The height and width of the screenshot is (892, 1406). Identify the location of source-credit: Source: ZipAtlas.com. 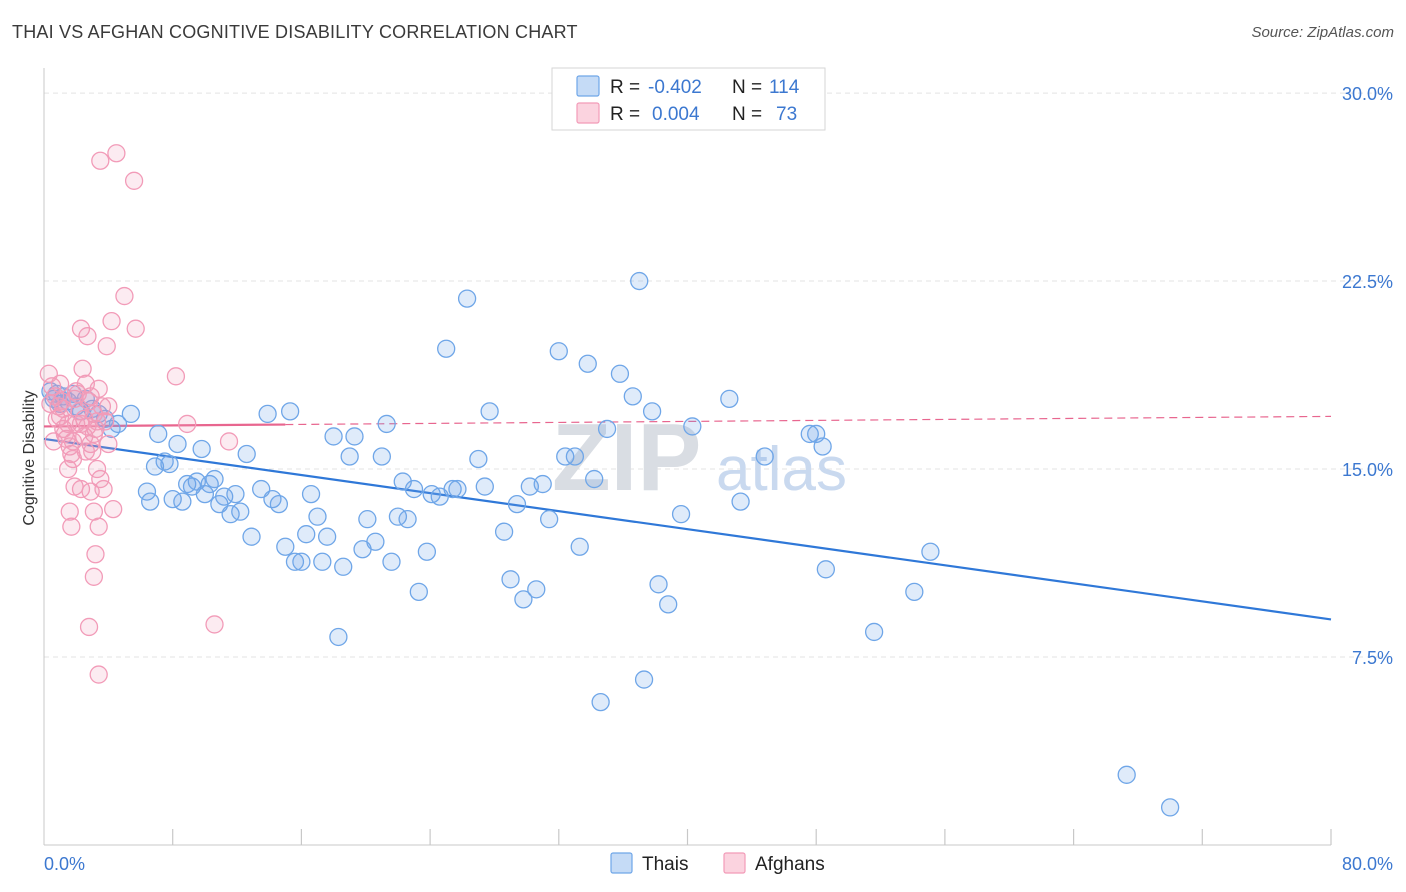
(1322, 32).